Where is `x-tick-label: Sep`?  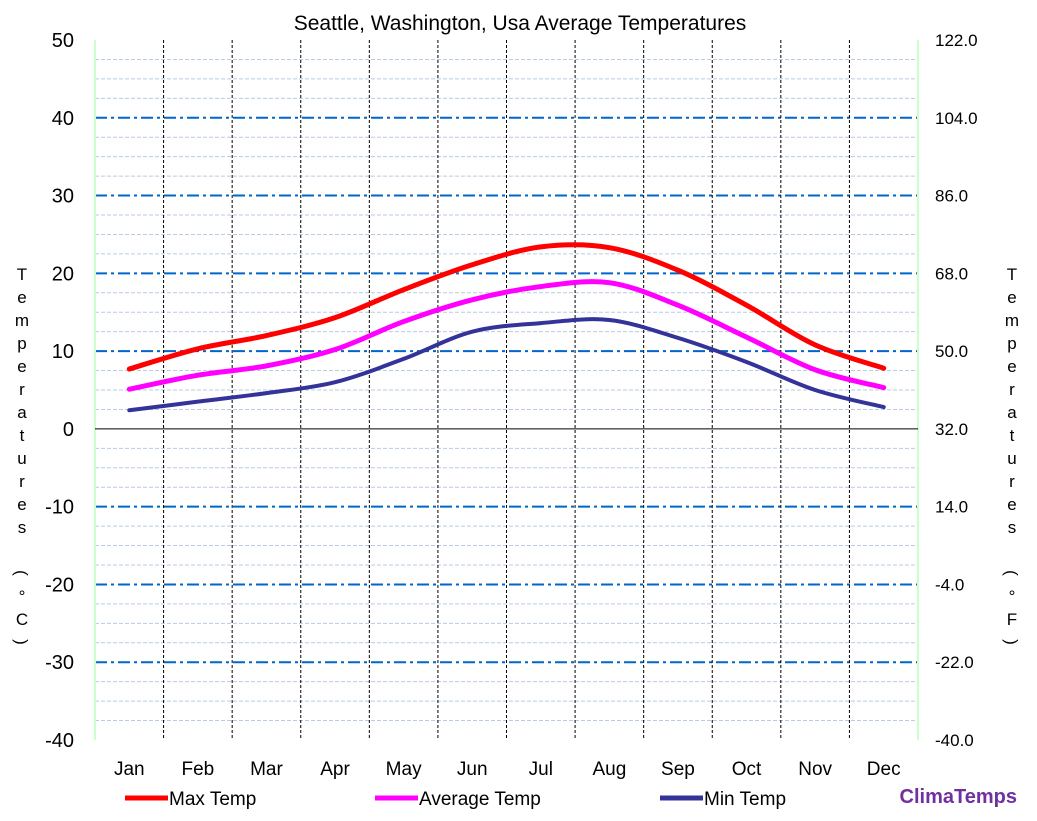 x-tick-label: Sep is located at coordinates (678, 769).